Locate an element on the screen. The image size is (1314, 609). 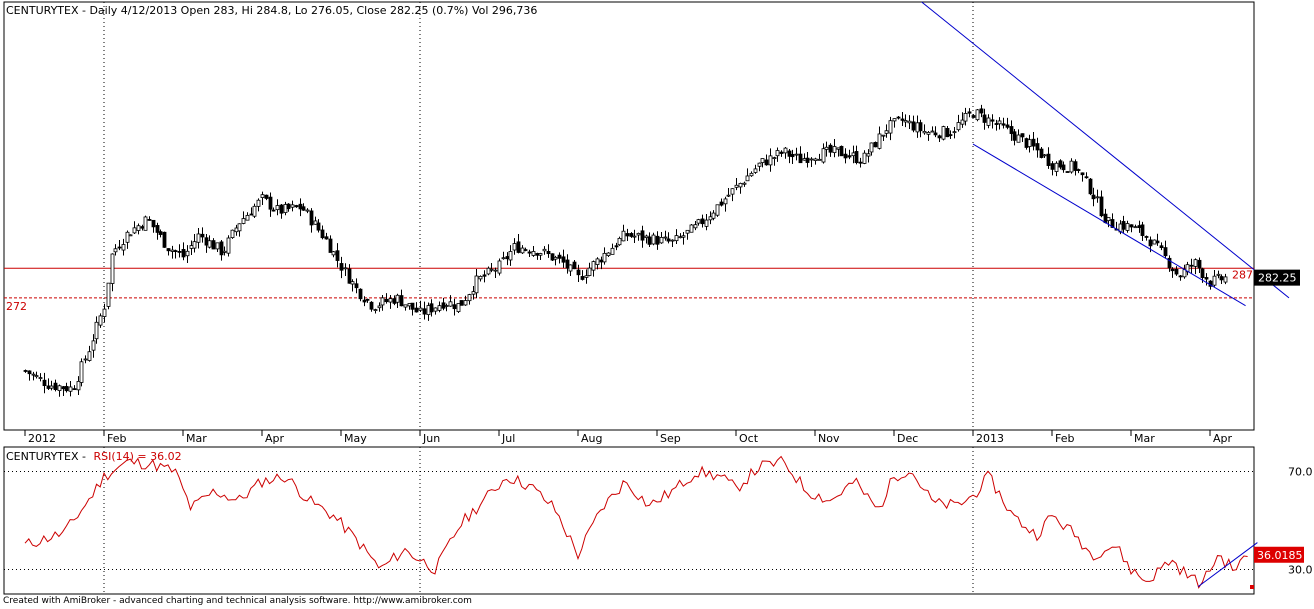
price-level-label-272: 272 is located at coordinates (16, 306).